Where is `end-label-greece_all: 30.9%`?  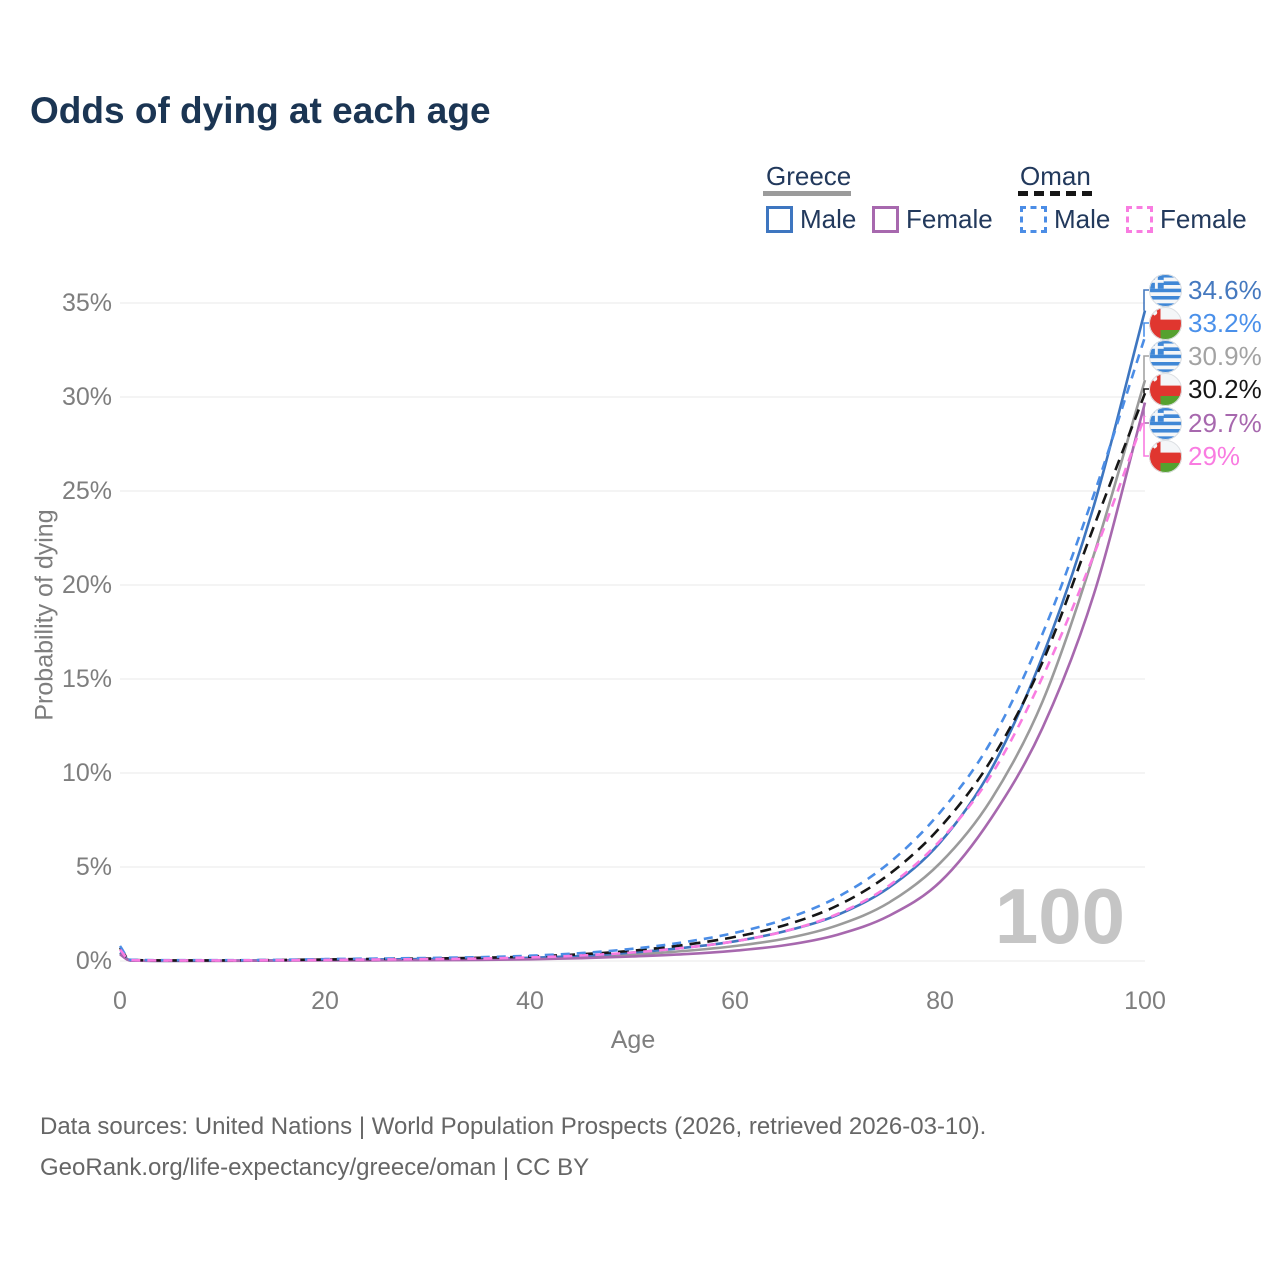
end-label-greece_all: 30.9% is located at coordinates (1205, 356).